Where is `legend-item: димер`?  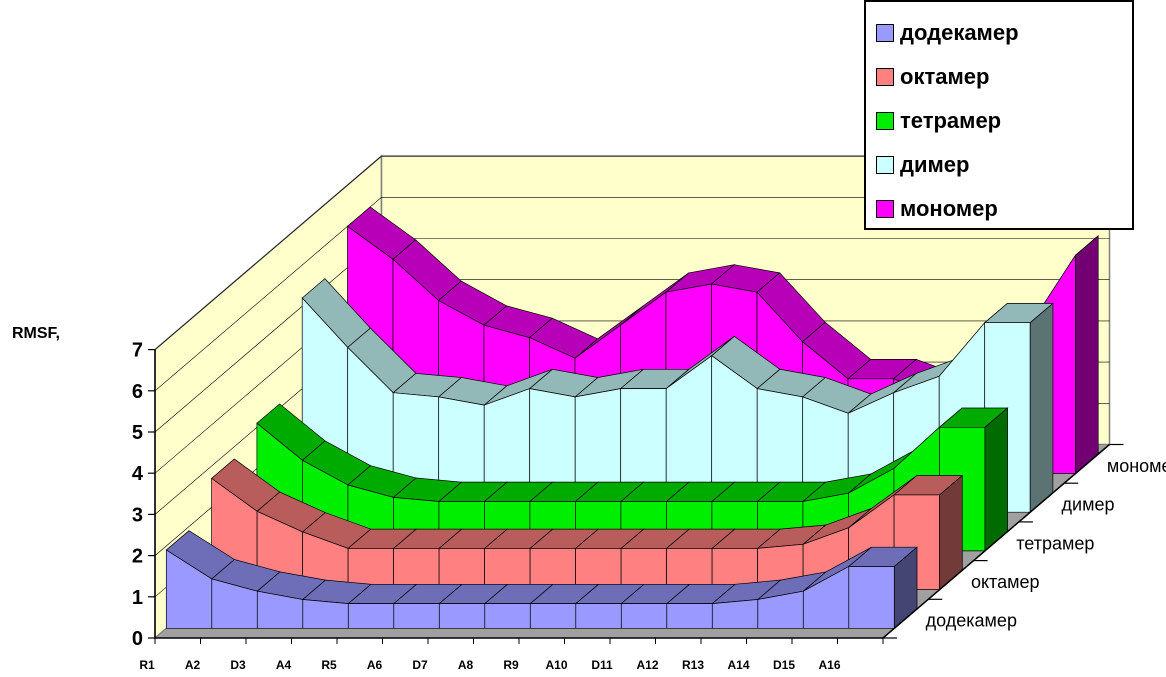 legend-item: димер is located at coordinates (922, 165).